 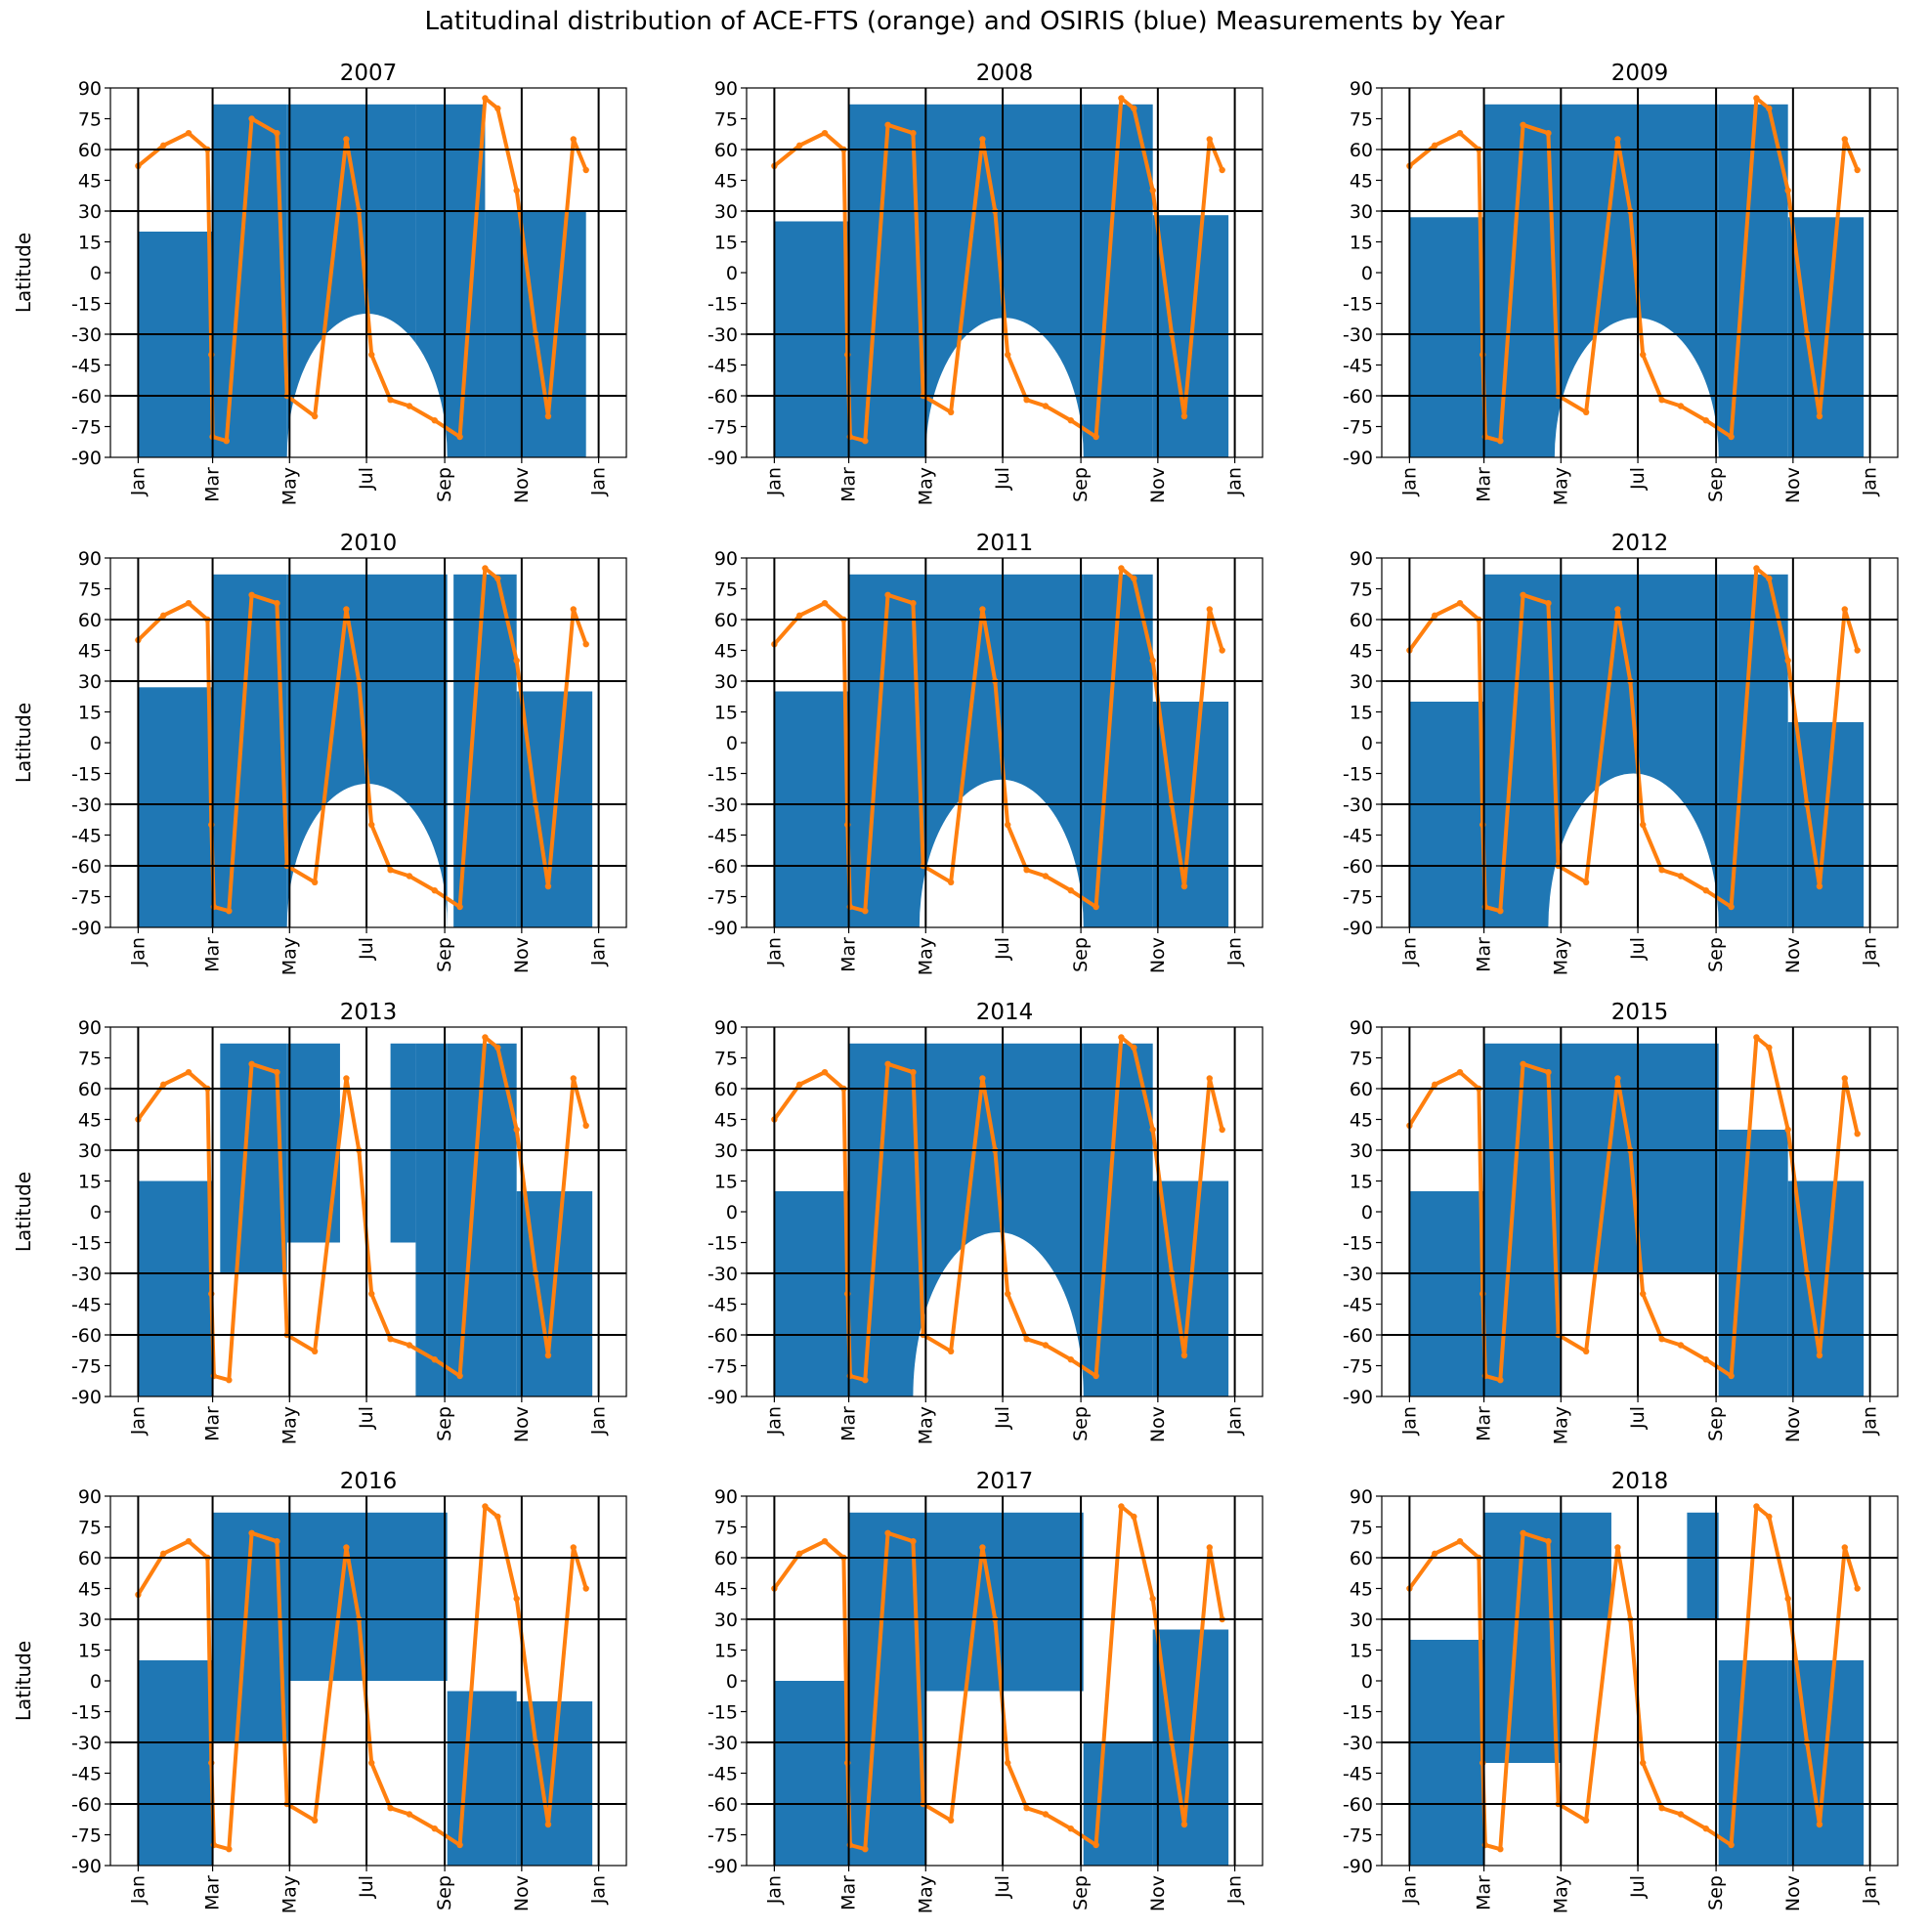 I want to click on osiris-gap, so click(x=1005, y=388).